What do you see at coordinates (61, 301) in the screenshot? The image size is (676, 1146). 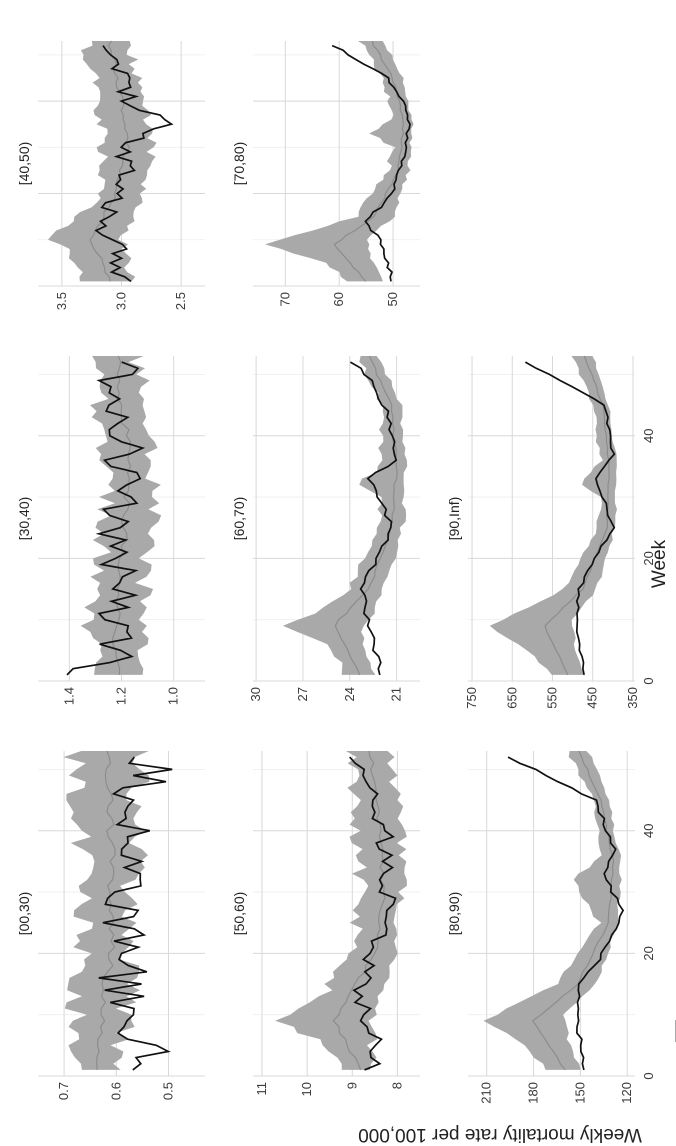 I see `y-tick-label: 3.5` at bounding box center [61, 301].